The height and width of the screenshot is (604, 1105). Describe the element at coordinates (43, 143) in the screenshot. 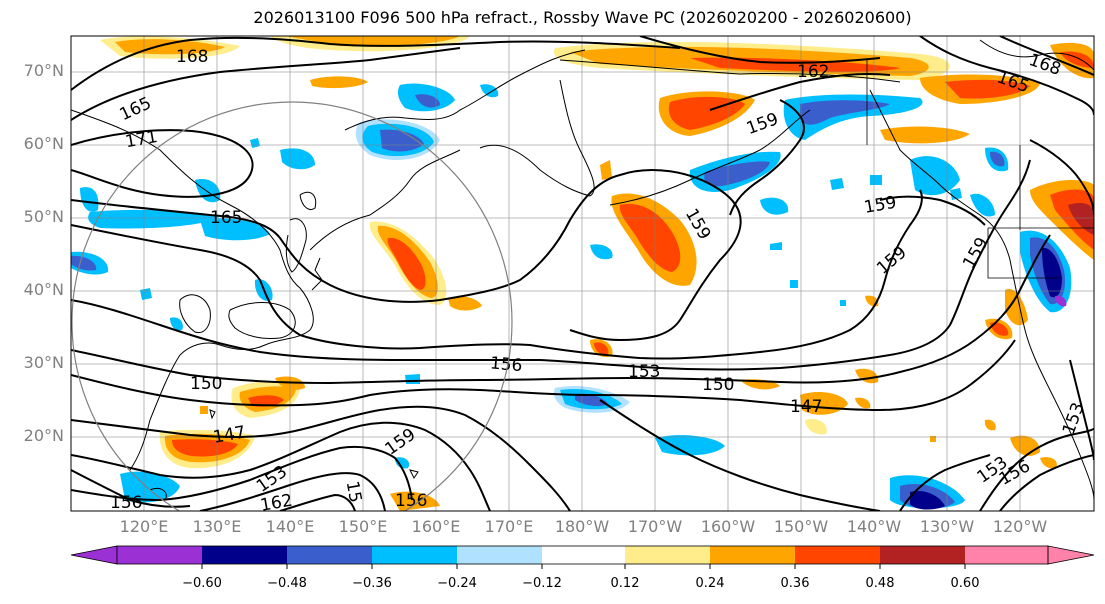

I see `lat-label-60n: 60°N` at that location.